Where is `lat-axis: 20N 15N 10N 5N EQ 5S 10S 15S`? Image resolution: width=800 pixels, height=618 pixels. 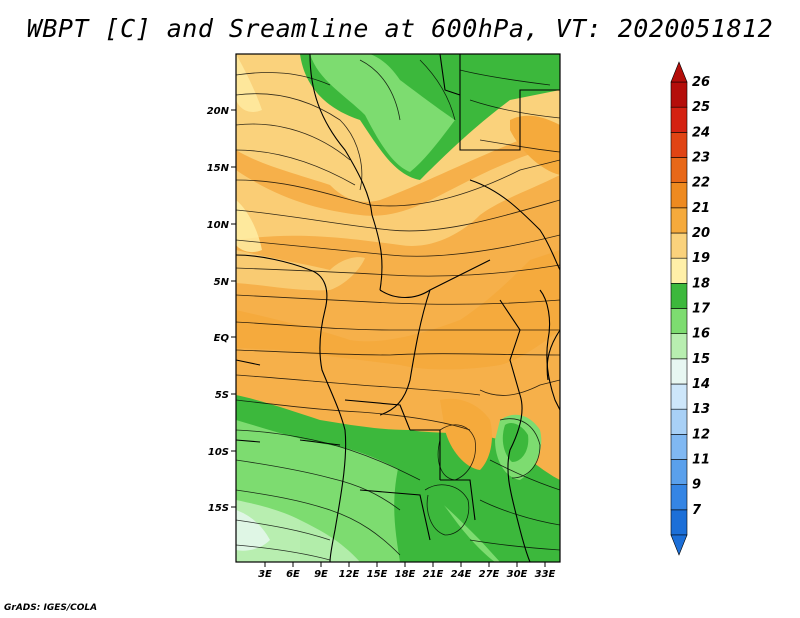
lat-axis: 20N 15N 10N 5N EQ 5S 10S 15S is located at coordinates (221, 310).